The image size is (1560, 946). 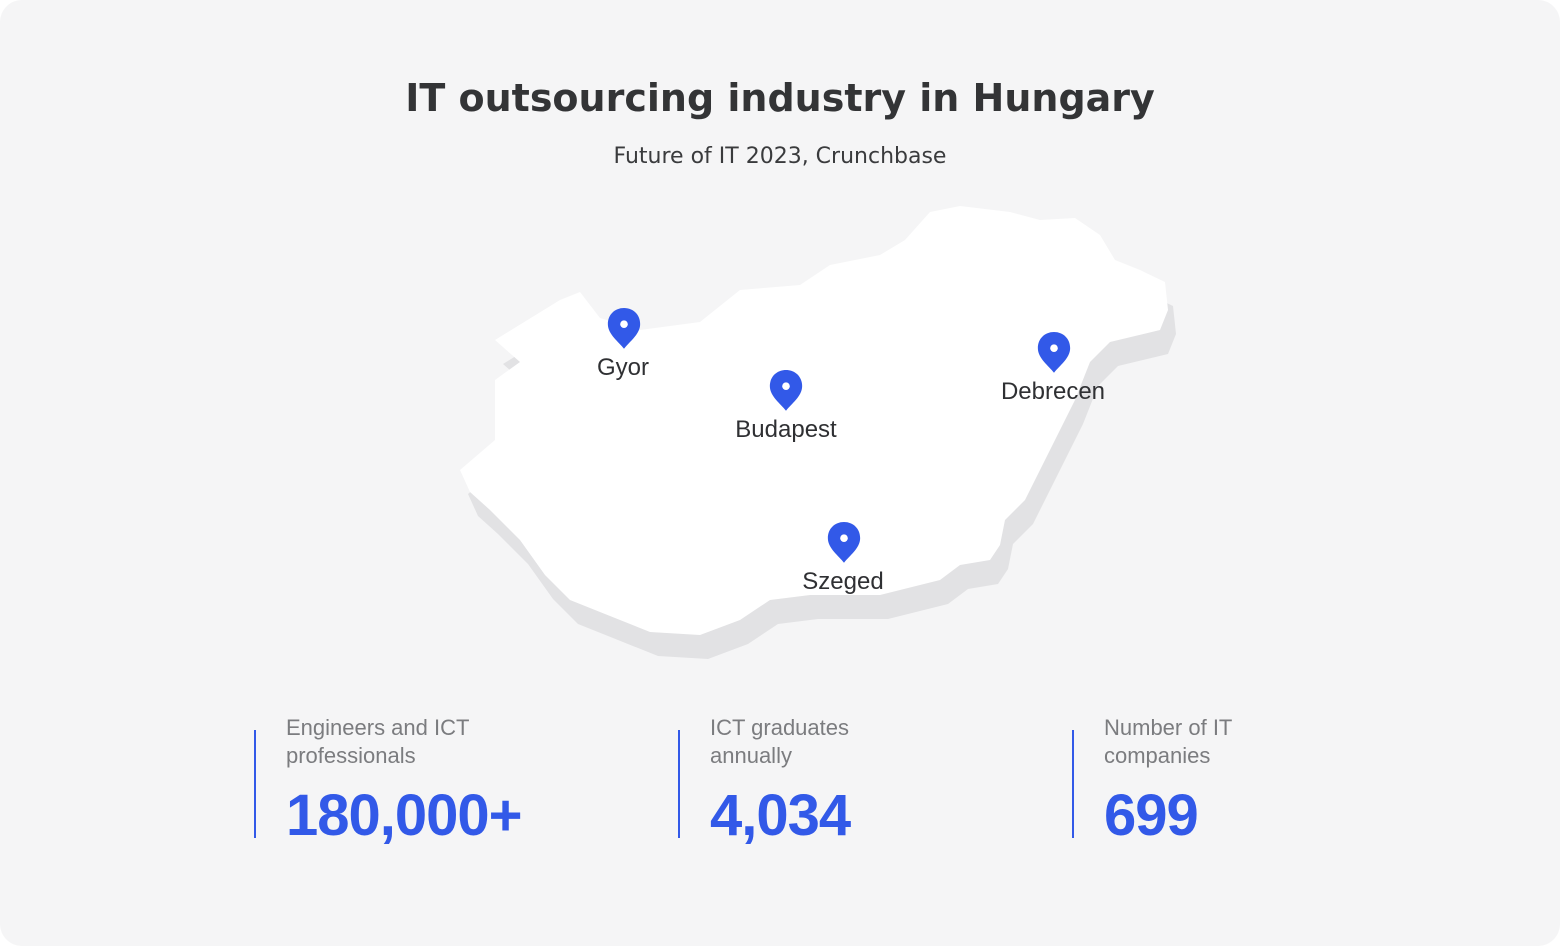 What do you see at coordinates (1152, 781) in the screenshot?
I see `stat-companies: Number of IT companies 699` at bounding box center [1152, 781].